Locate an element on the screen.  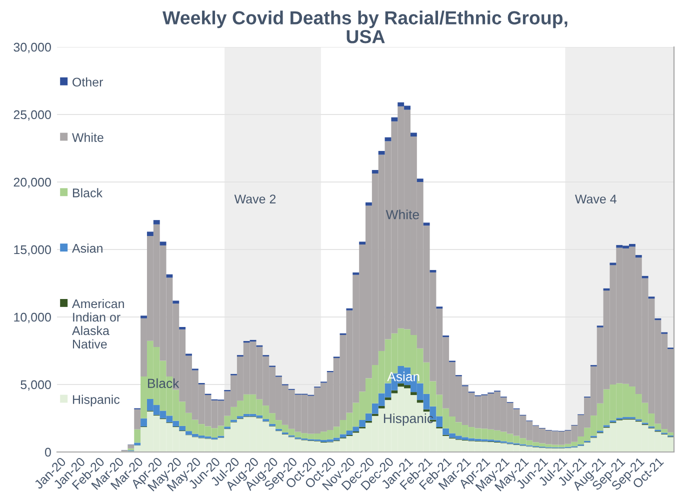
annotation: Asian is located at coordinates (403, 377).